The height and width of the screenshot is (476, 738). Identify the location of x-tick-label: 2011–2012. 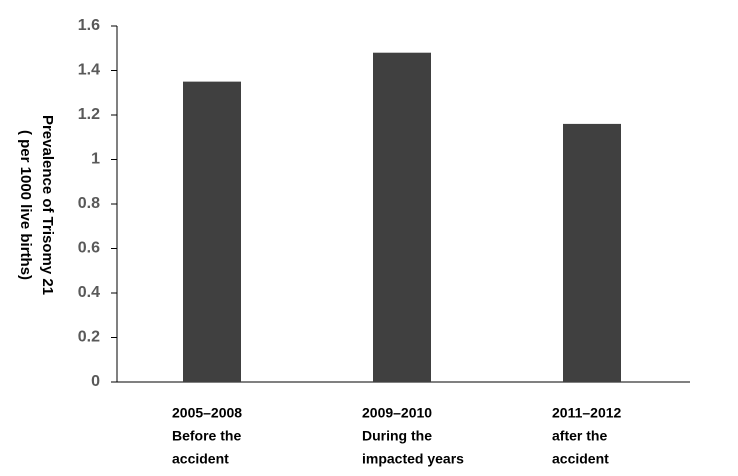
(587, 413).